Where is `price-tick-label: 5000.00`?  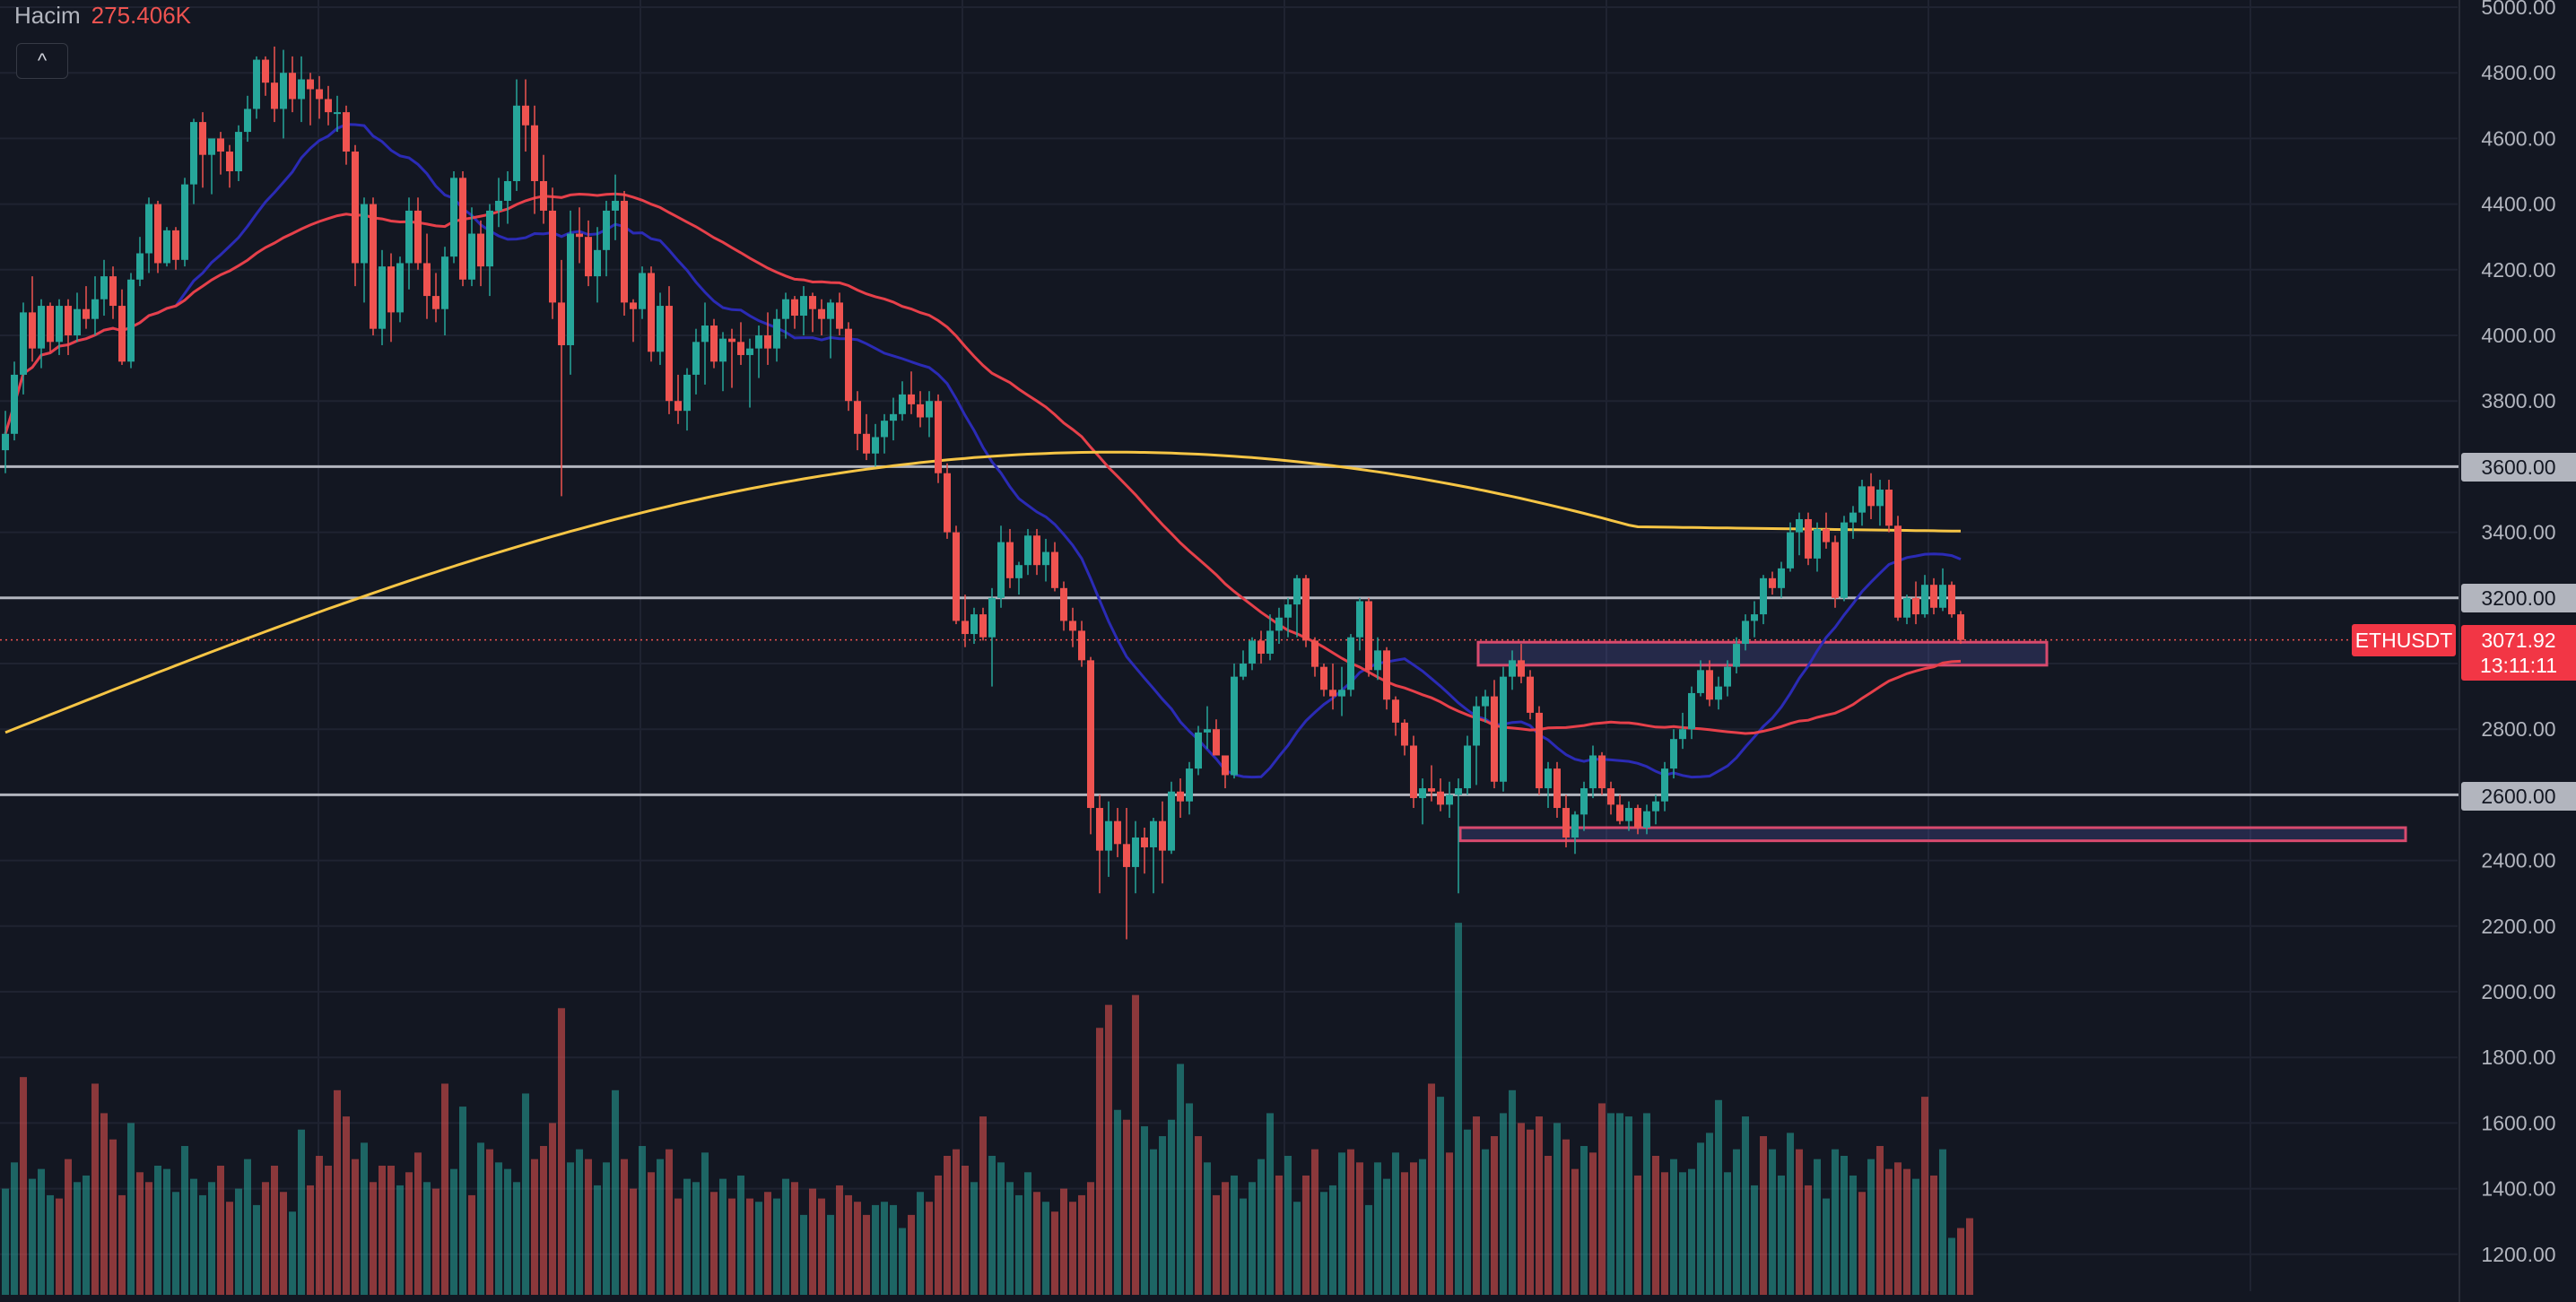 price-tick-label: 5000.00 is located at coordinates (2518, 10).